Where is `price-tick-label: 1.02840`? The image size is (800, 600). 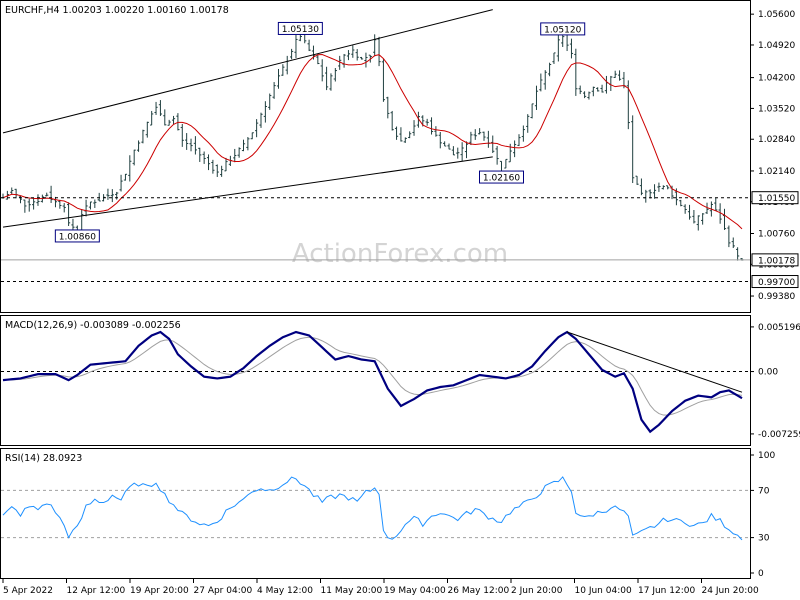 price-tick-label: 1.02840 is located at coordinates (776, 140).